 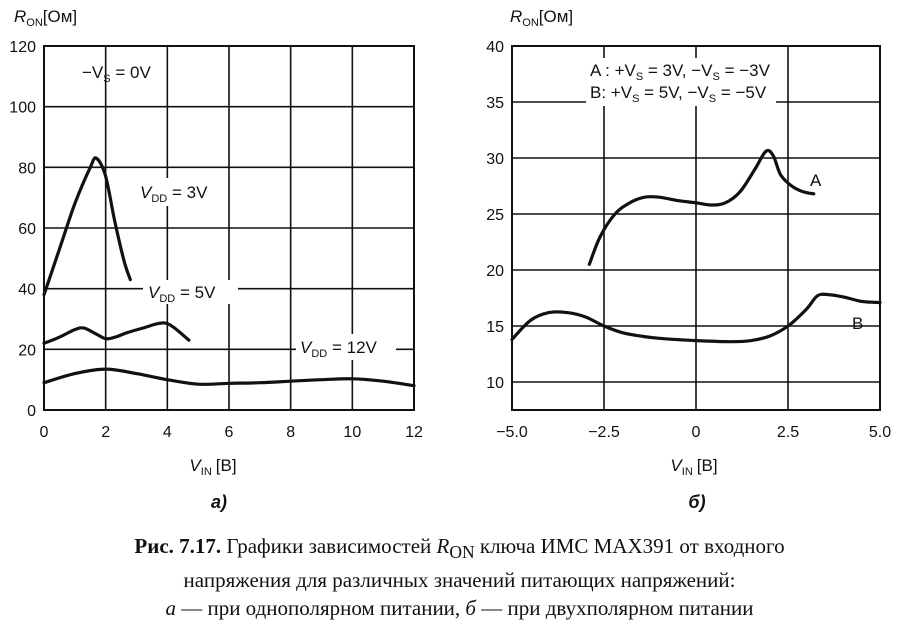 What do you see at coordinates (512, 432) in the screenshot?
I see `x-tick-label: −5.0` at bounding box center [512, 432].